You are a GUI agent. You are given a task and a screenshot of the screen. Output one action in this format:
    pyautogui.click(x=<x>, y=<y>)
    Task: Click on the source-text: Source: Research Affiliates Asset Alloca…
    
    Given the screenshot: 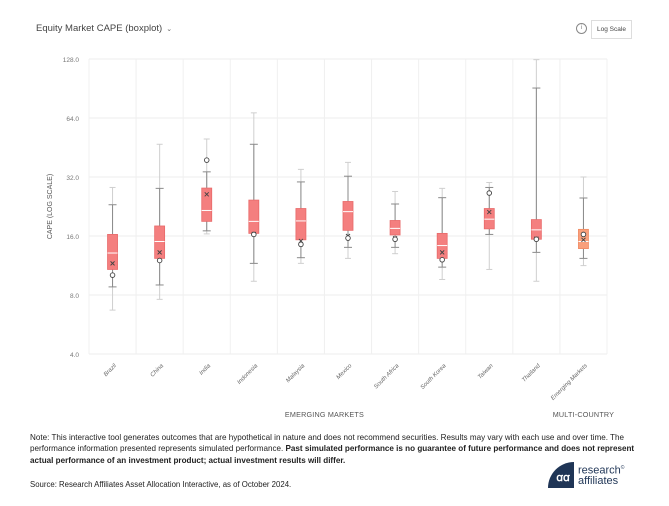 What is the action you would take?
    pyautogui.click(x=161, y=484)
    